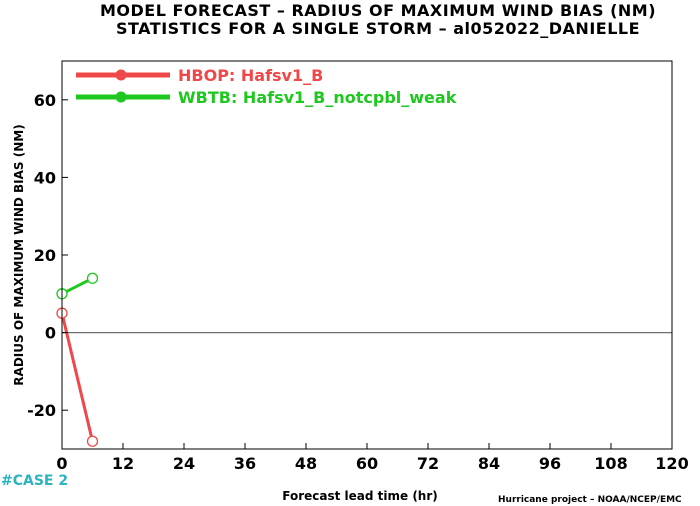 The width and height of the screenshot is (700, 506). I want to click on x-axis-label: Forecast lead time (hr), so click(360, 496).